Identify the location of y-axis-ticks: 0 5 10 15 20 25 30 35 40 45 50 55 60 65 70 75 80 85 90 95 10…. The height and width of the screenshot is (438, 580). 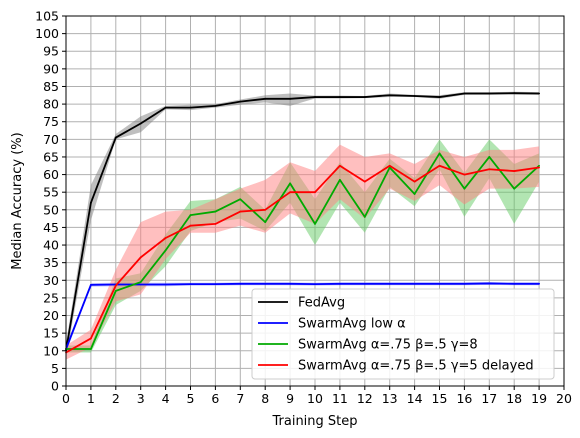
(50, 201).